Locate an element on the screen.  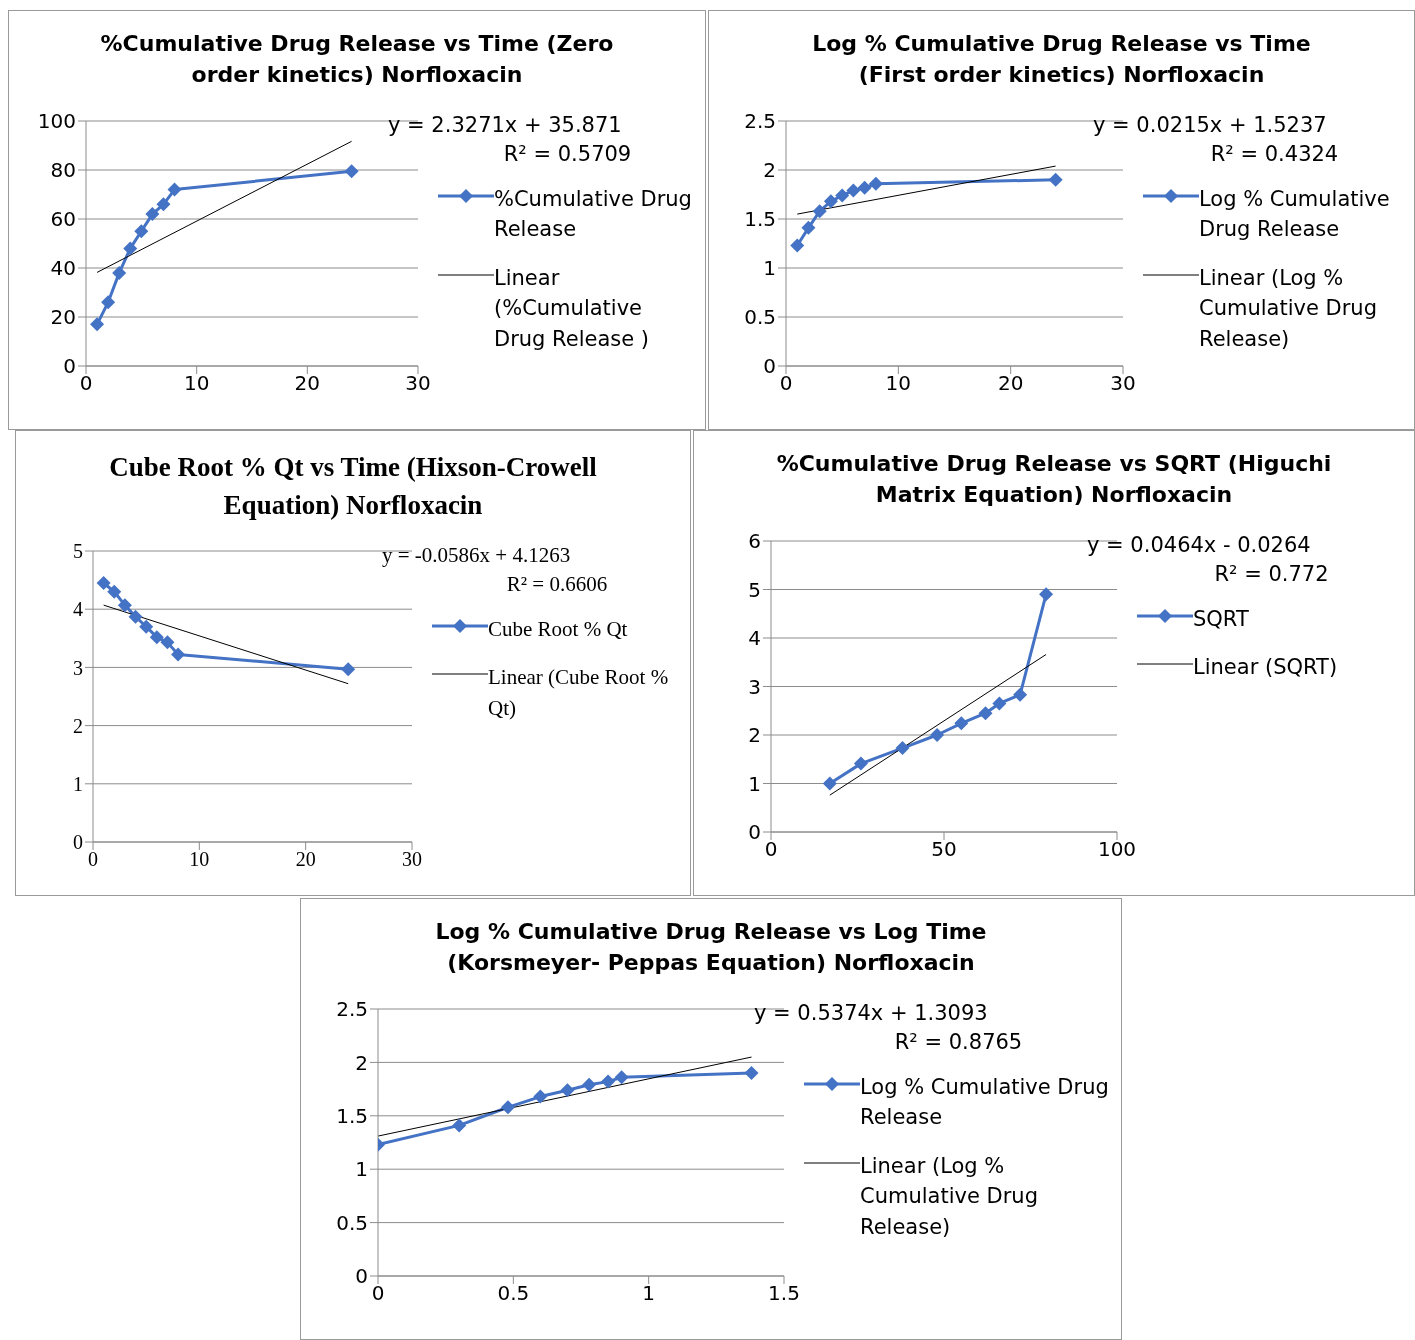
annotation: y = -0.0586x + 4.1263 is located at coordinates (477, 555).